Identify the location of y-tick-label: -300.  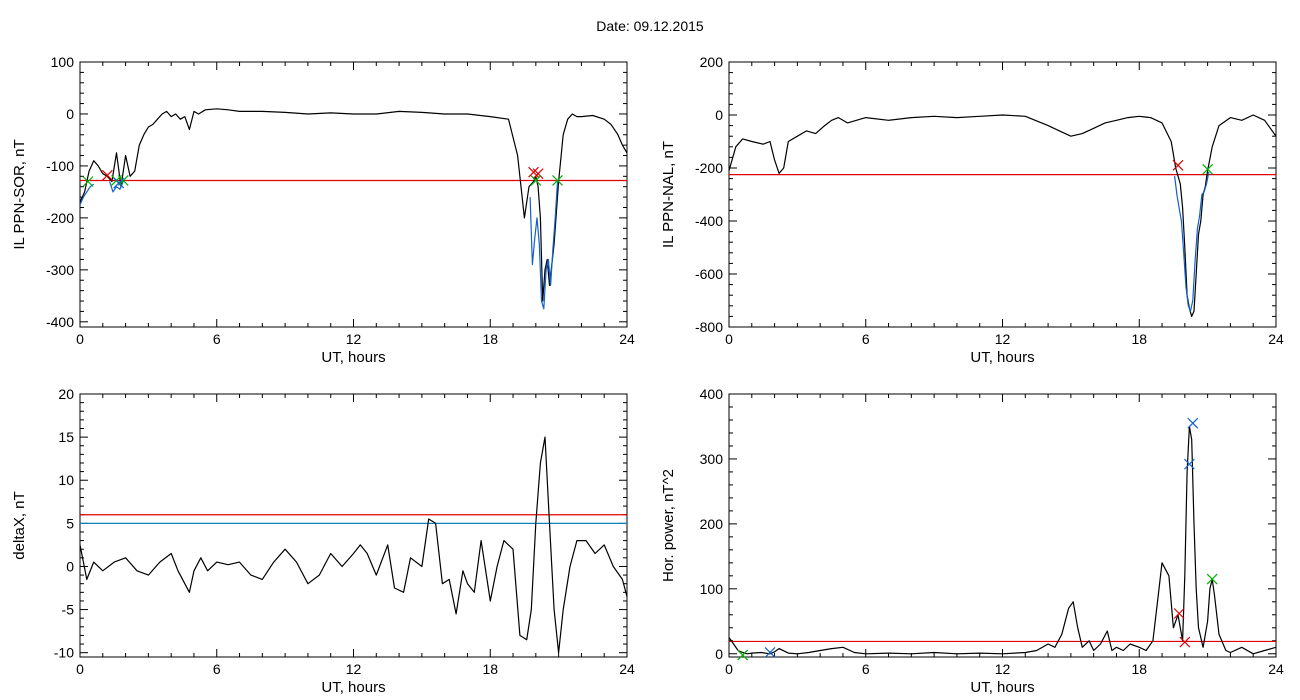
(60, 270).